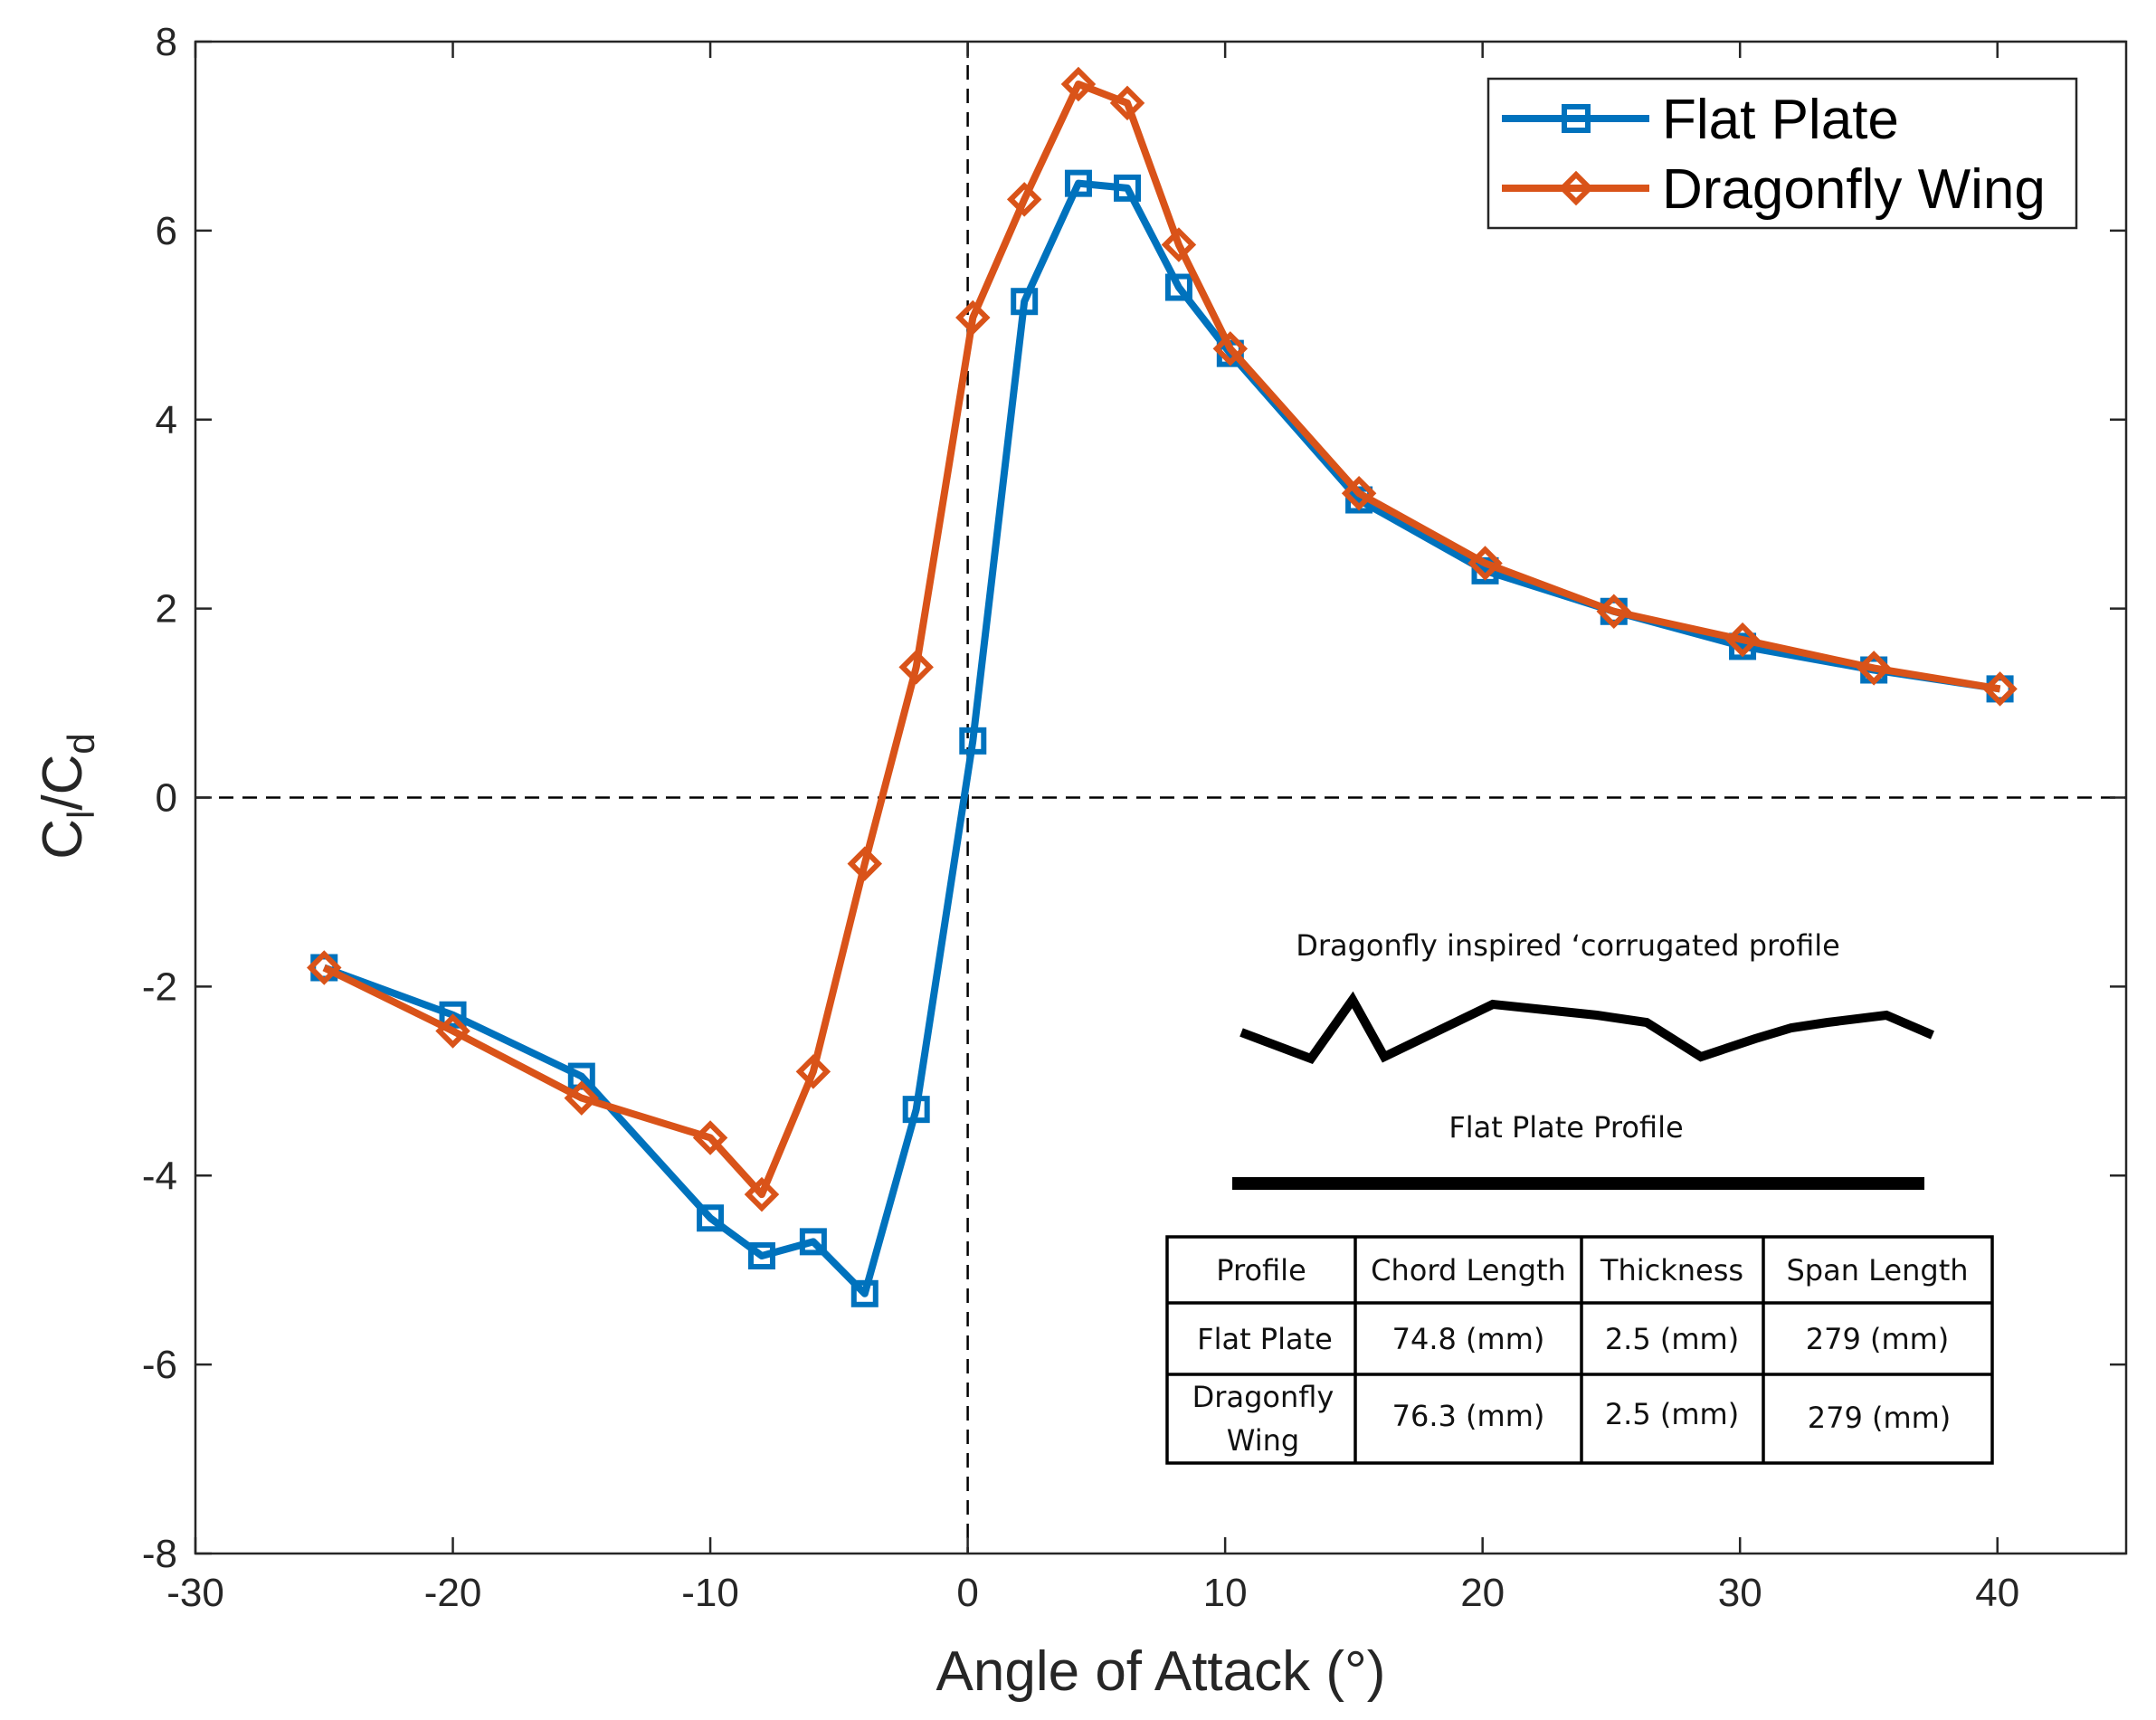 Image resolution: width=2156 pixels, height=1720 pixels. I want to click on svg-text: Cl/Cd, so click(67, 796).